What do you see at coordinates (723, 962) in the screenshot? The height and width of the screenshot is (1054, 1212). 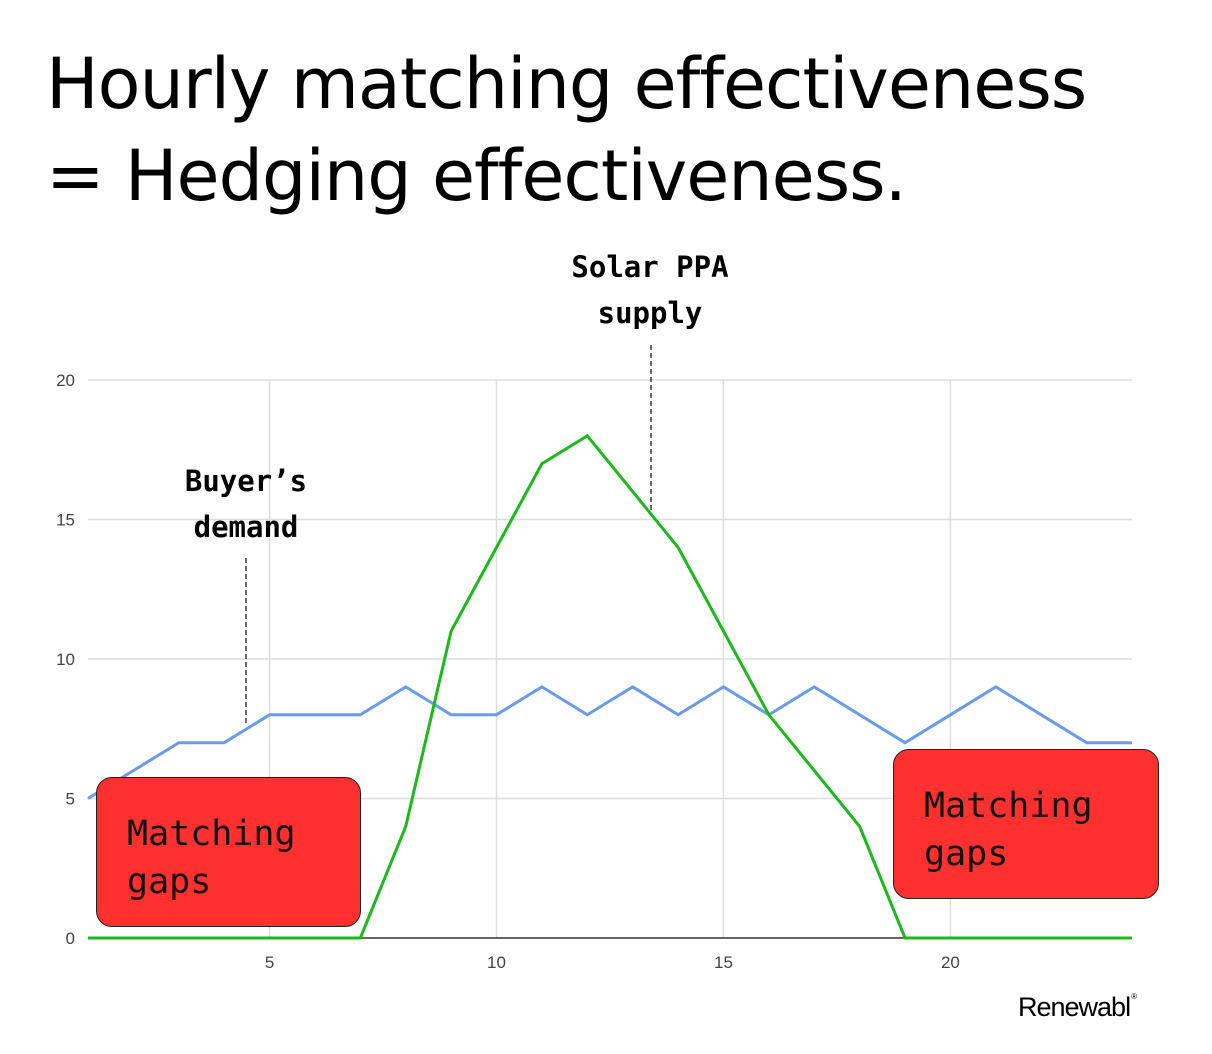 I see `x-tick-label-15: 15` at bounding box center [723, 962].